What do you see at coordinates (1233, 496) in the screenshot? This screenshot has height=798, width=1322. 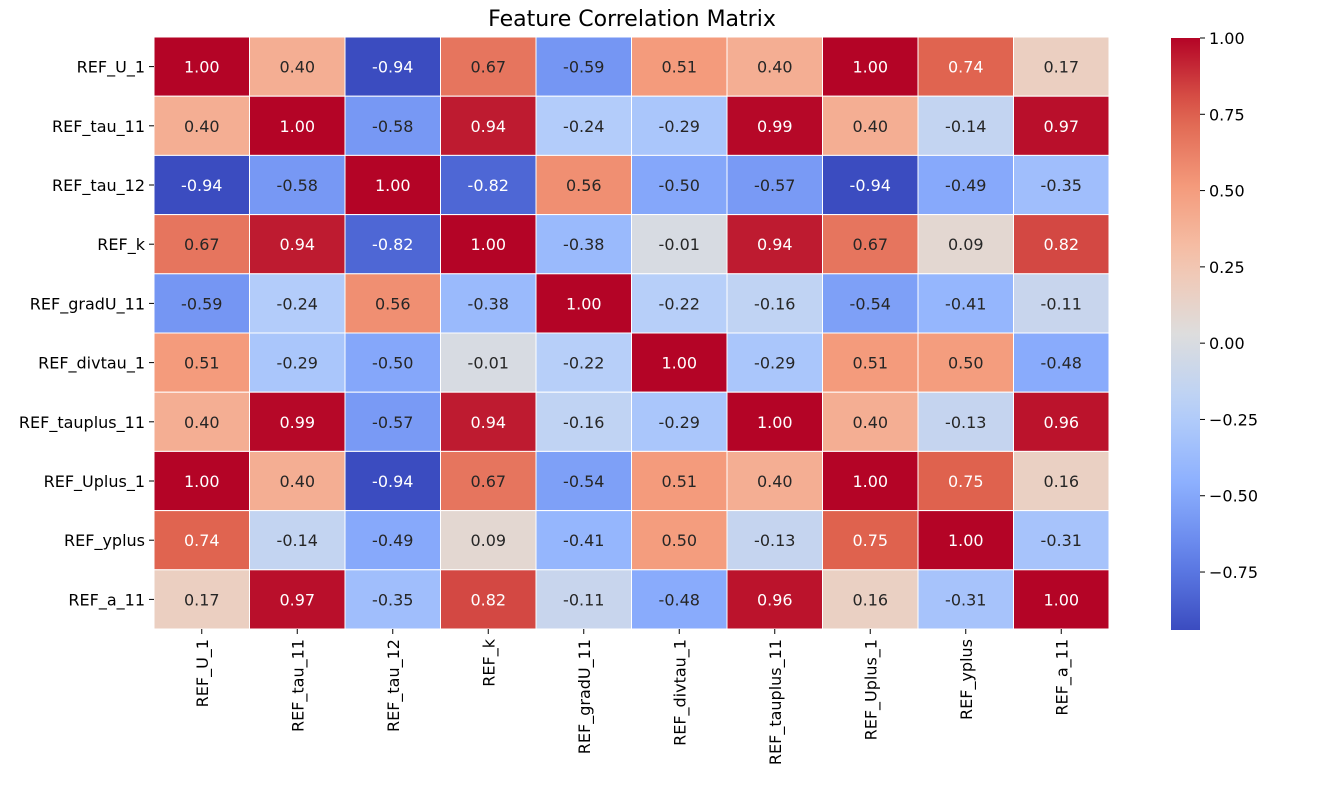 I see `colorbar-tick-label: −0.50` at bounding box center [1233, 496].